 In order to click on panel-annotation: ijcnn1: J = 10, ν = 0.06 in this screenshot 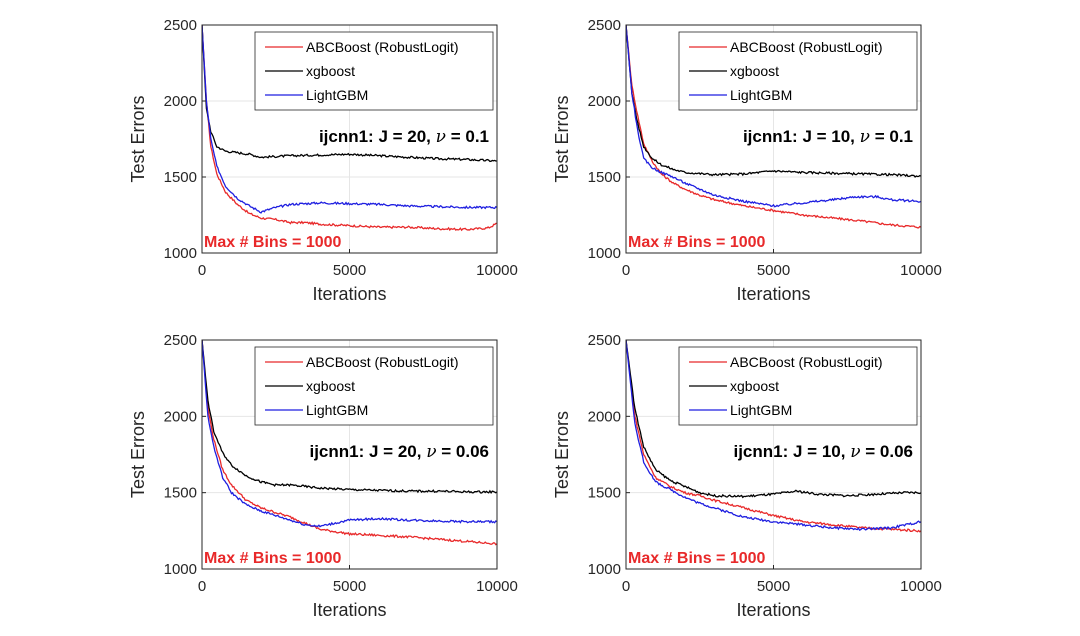, I will do `click(823, 452)`.